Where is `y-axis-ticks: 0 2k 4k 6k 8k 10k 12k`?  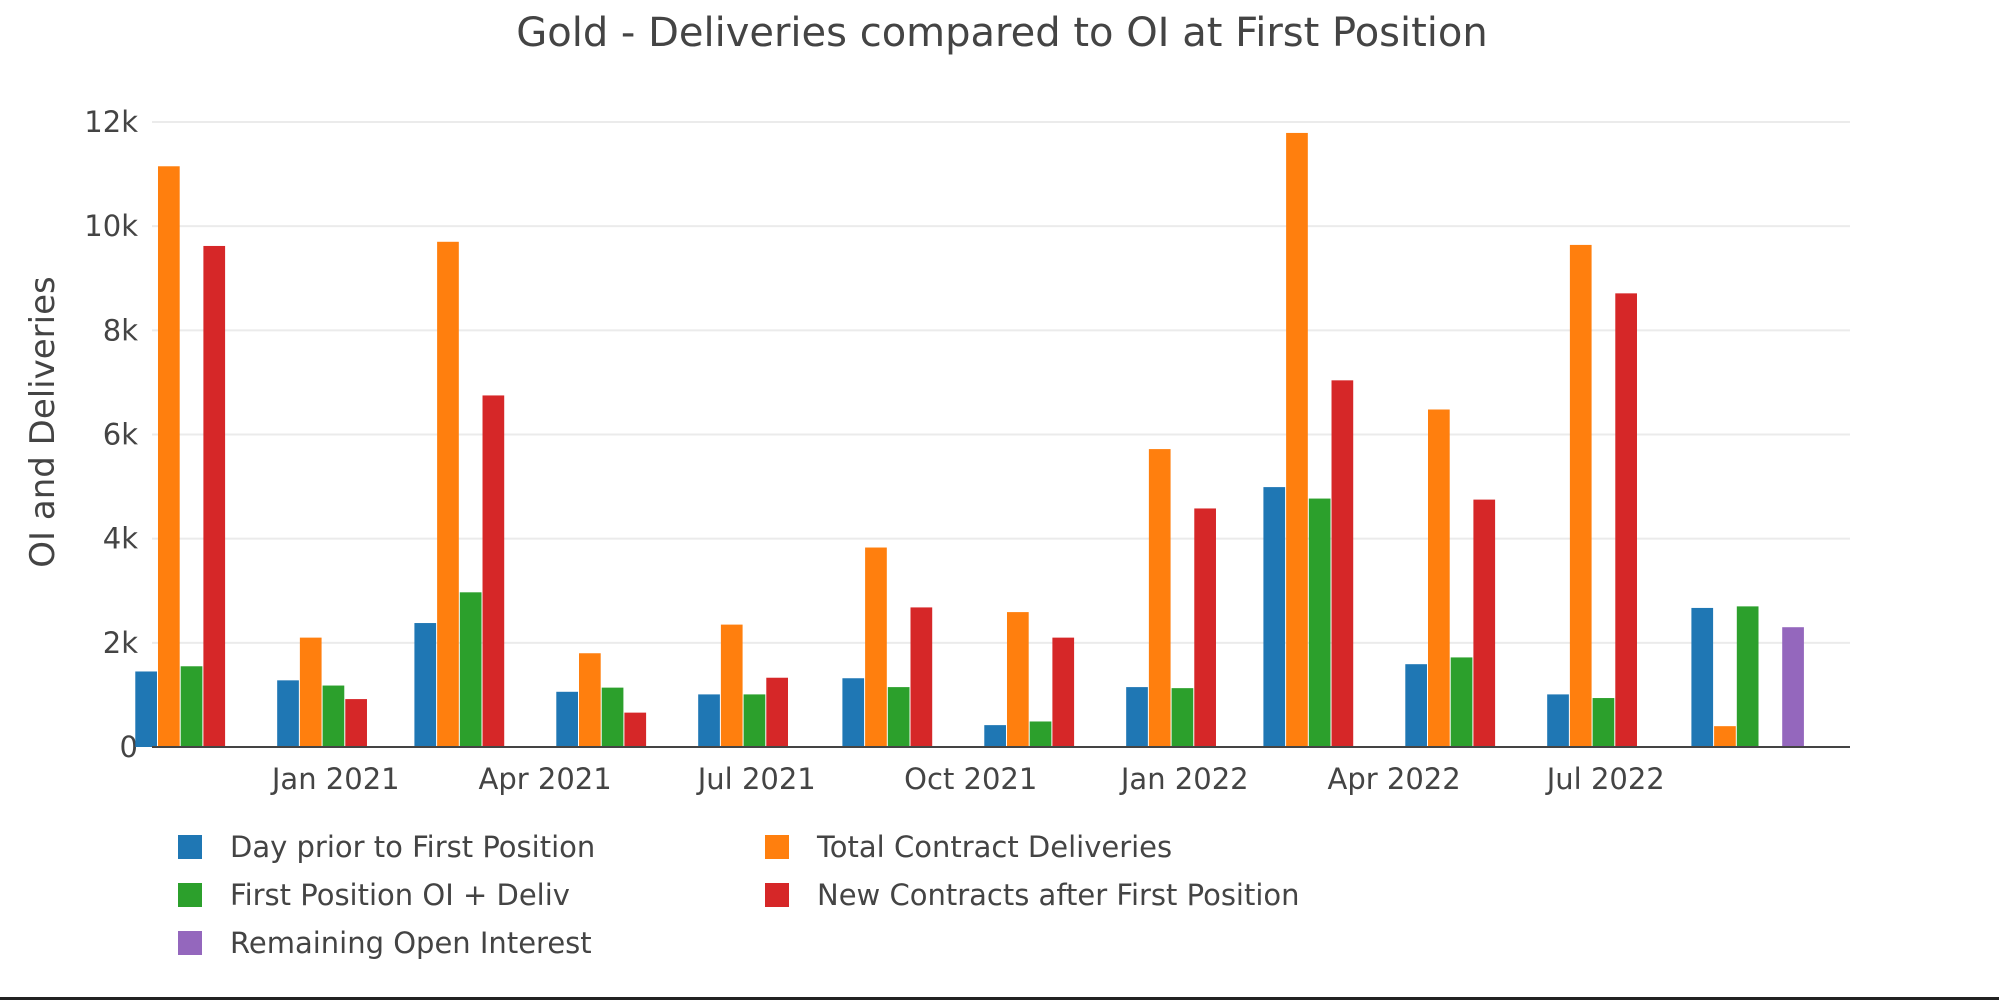
y-axis-ticks: 0 2k 4k 6k 8k 10k 12k is located at coordinates (111, 434).